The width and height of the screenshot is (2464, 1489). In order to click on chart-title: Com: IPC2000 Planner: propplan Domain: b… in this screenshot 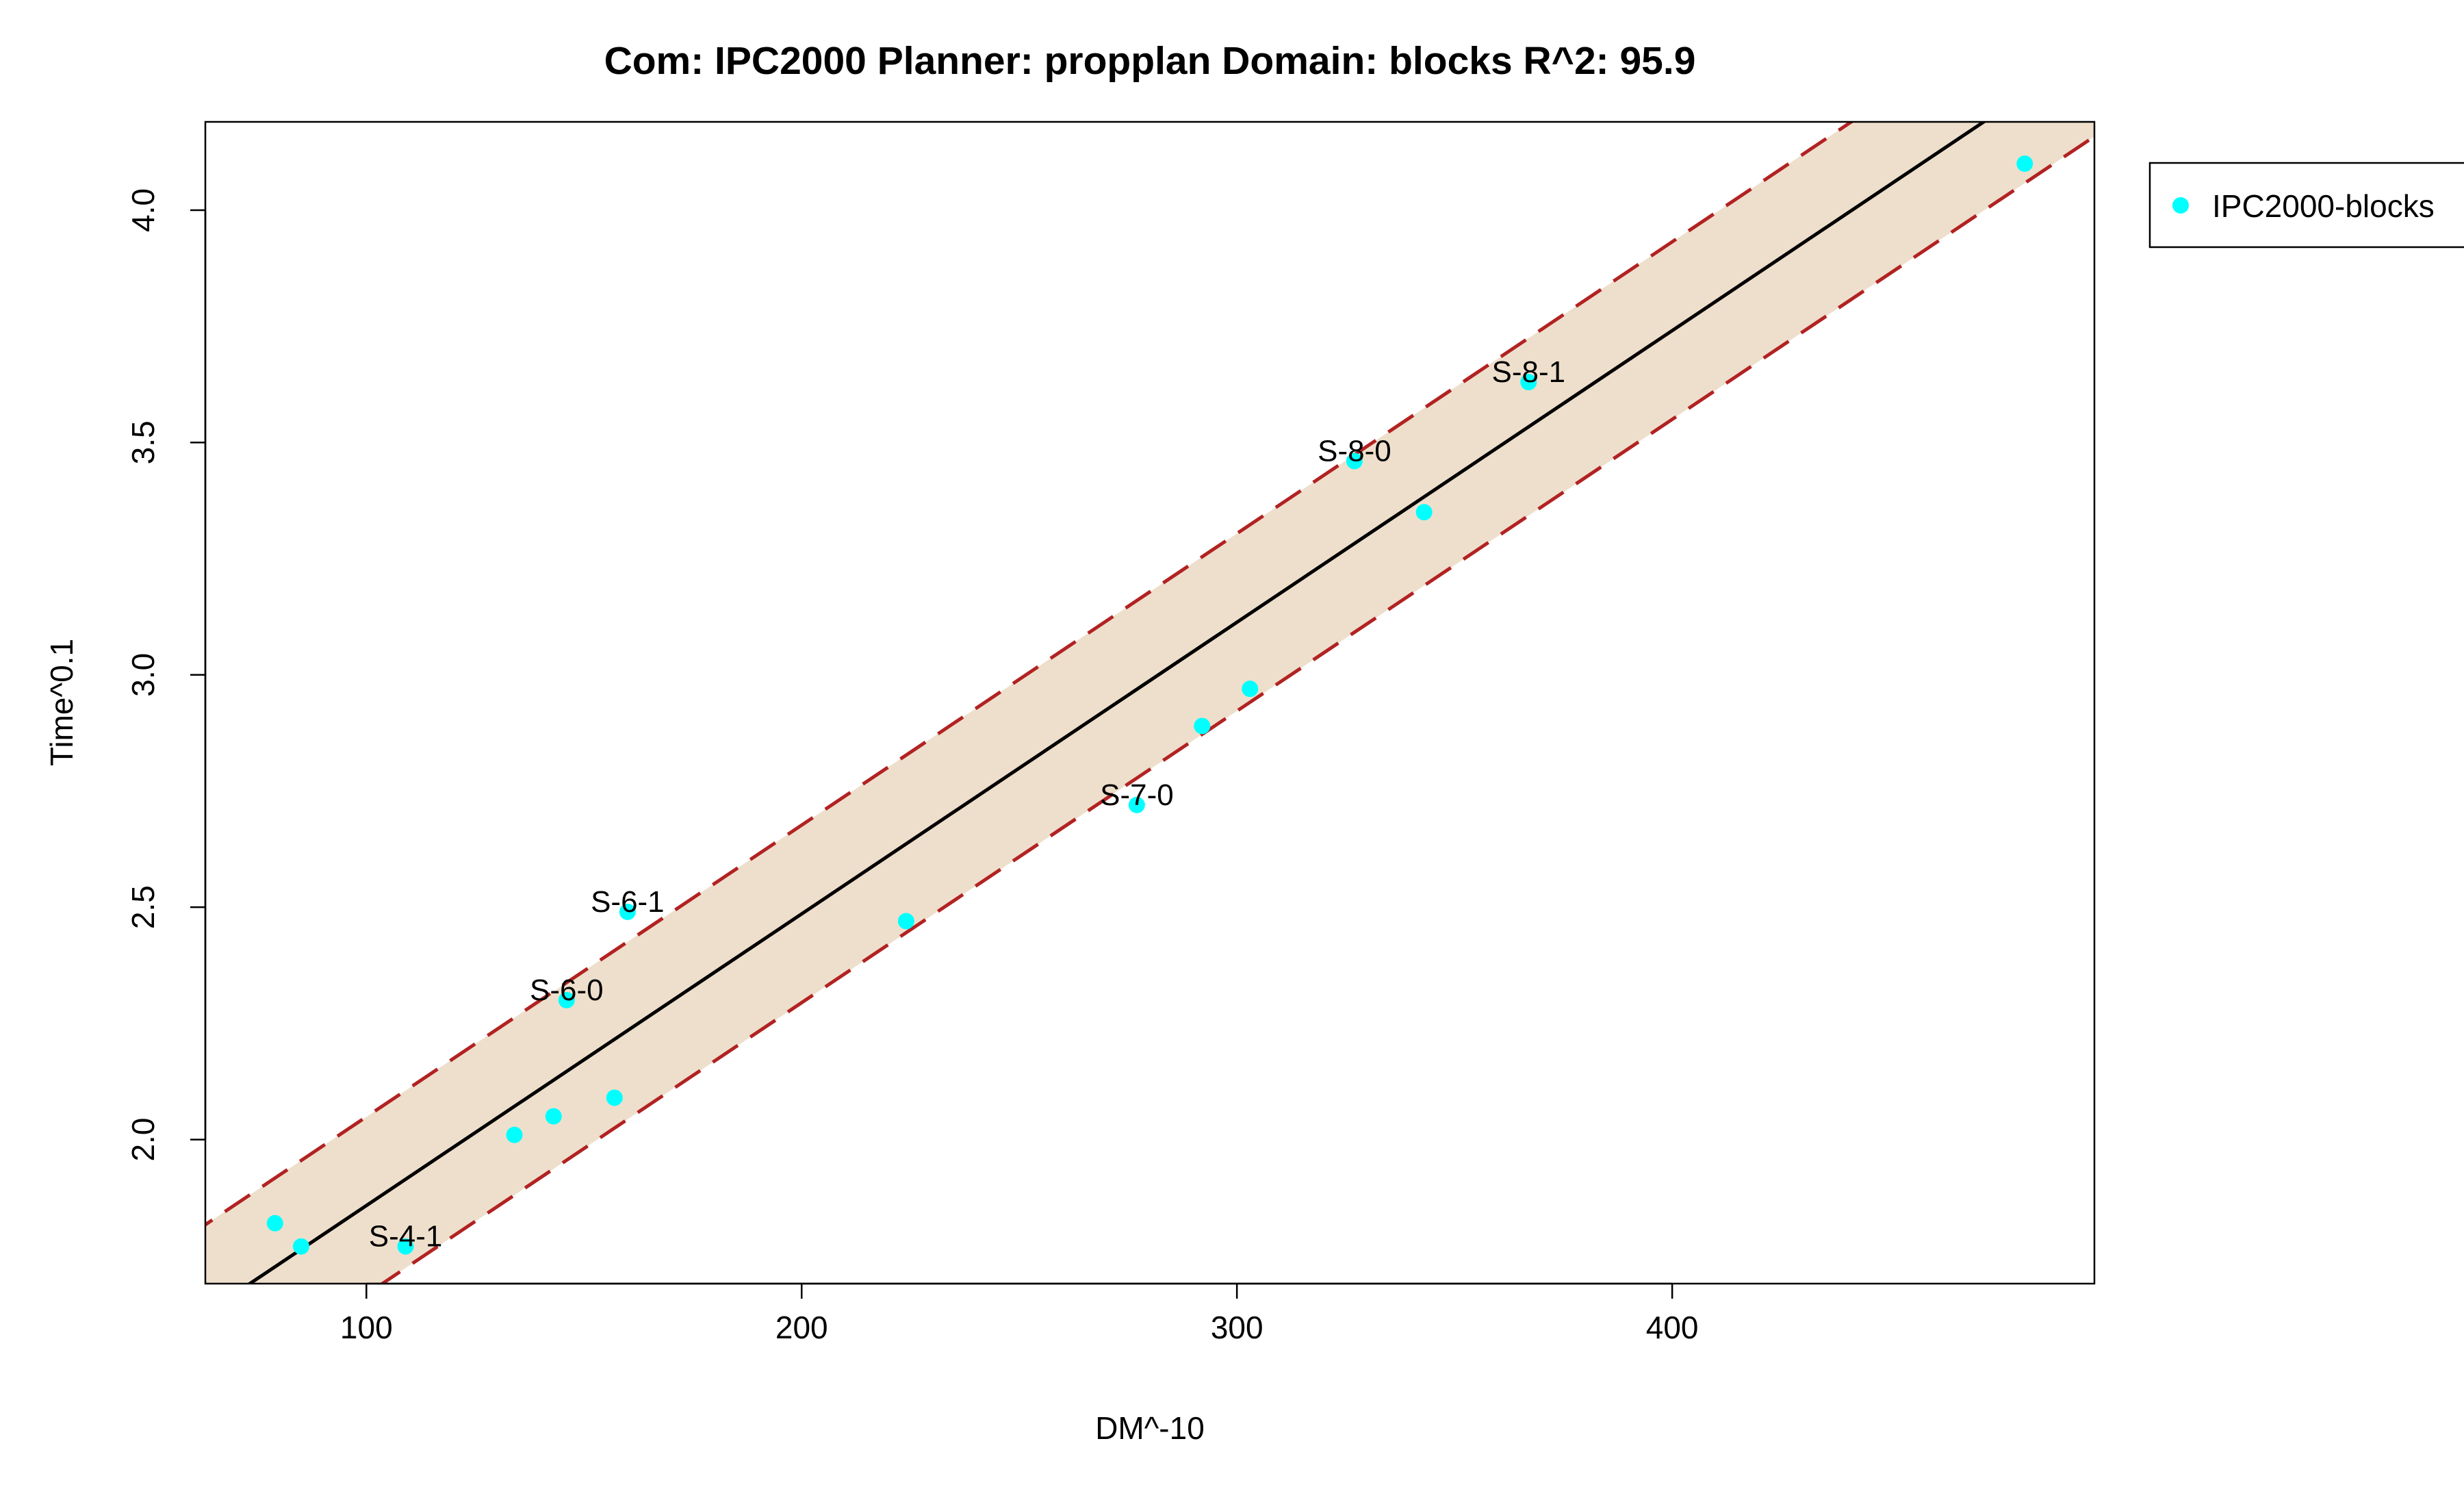, I will do `click(1150, 61)`.